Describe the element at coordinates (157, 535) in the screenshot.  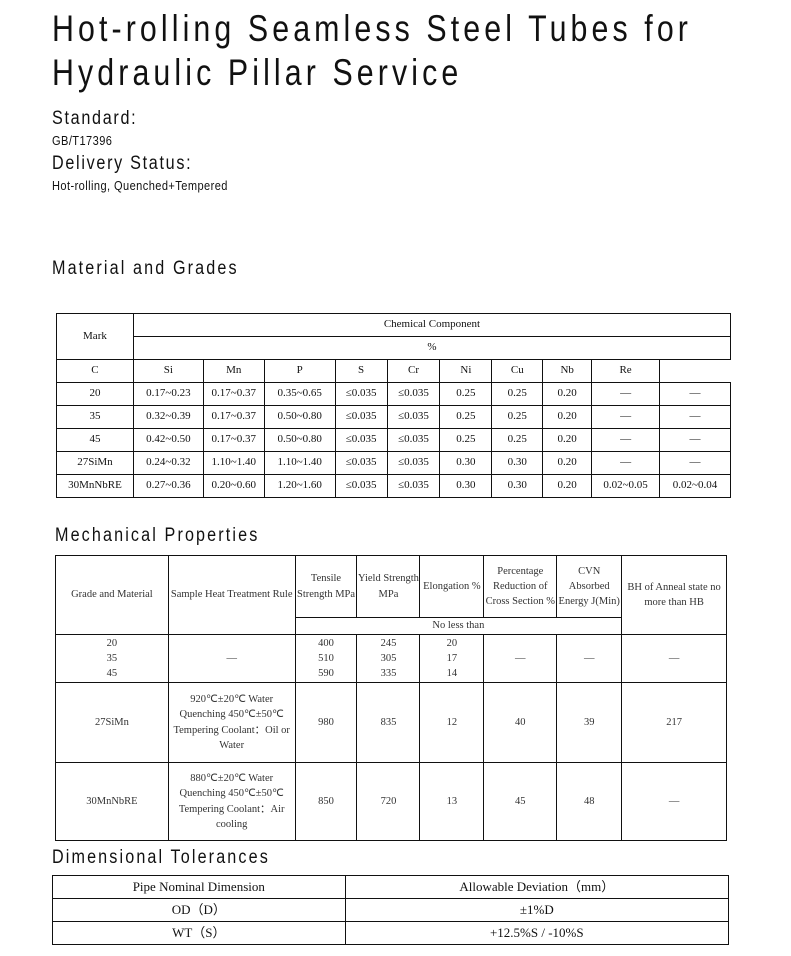
I see `section-heading-mechanical: Mechanical Properties` at that location.